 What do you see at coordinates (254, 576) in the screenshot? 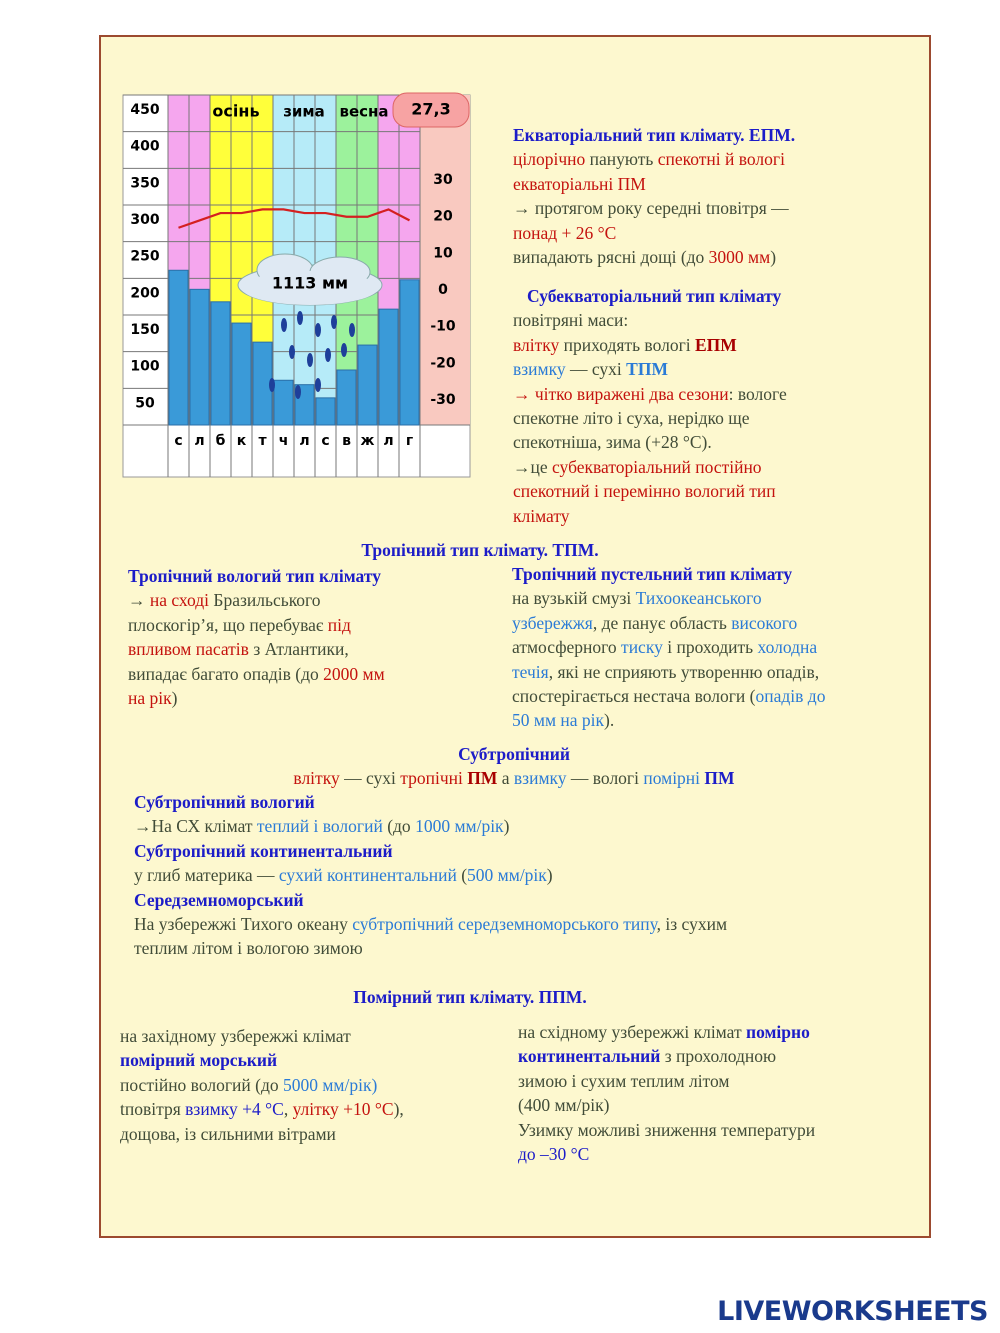
I see `heading: Тропічний вологий тип клімату` at bounding box center [254, 576].